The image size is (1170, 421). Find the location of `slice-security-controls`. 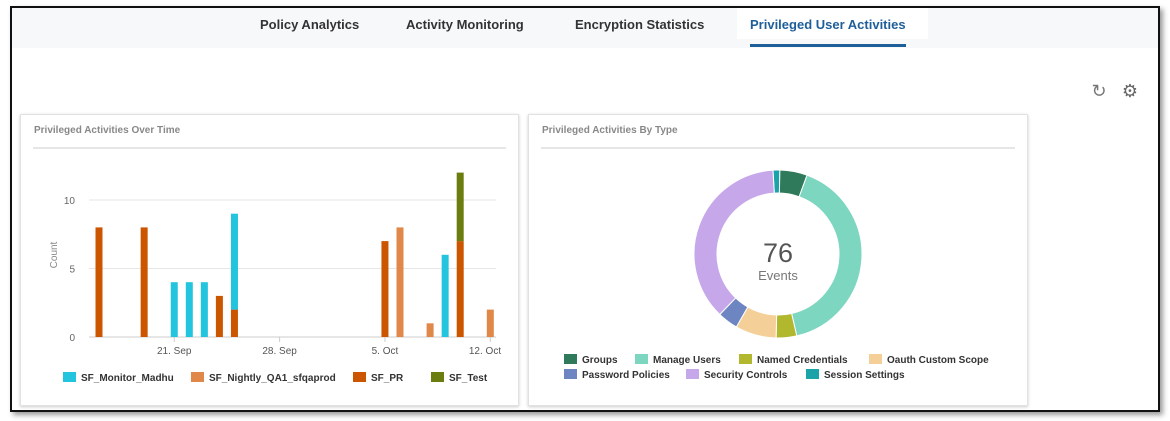

slice-security-controls is located at coordinates (734, 242).